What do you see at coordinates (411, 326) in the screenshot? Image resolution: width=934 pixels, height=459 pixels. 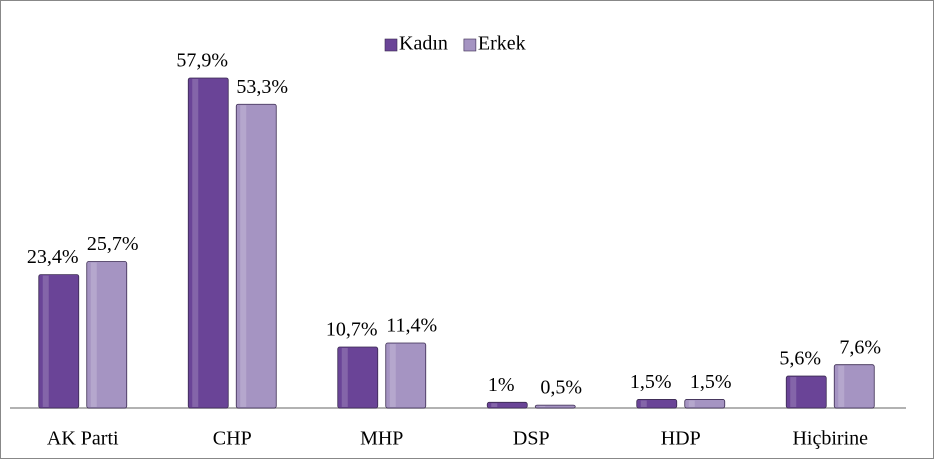 I see `data-label: 11,4%` at bounding box center [411, 326].